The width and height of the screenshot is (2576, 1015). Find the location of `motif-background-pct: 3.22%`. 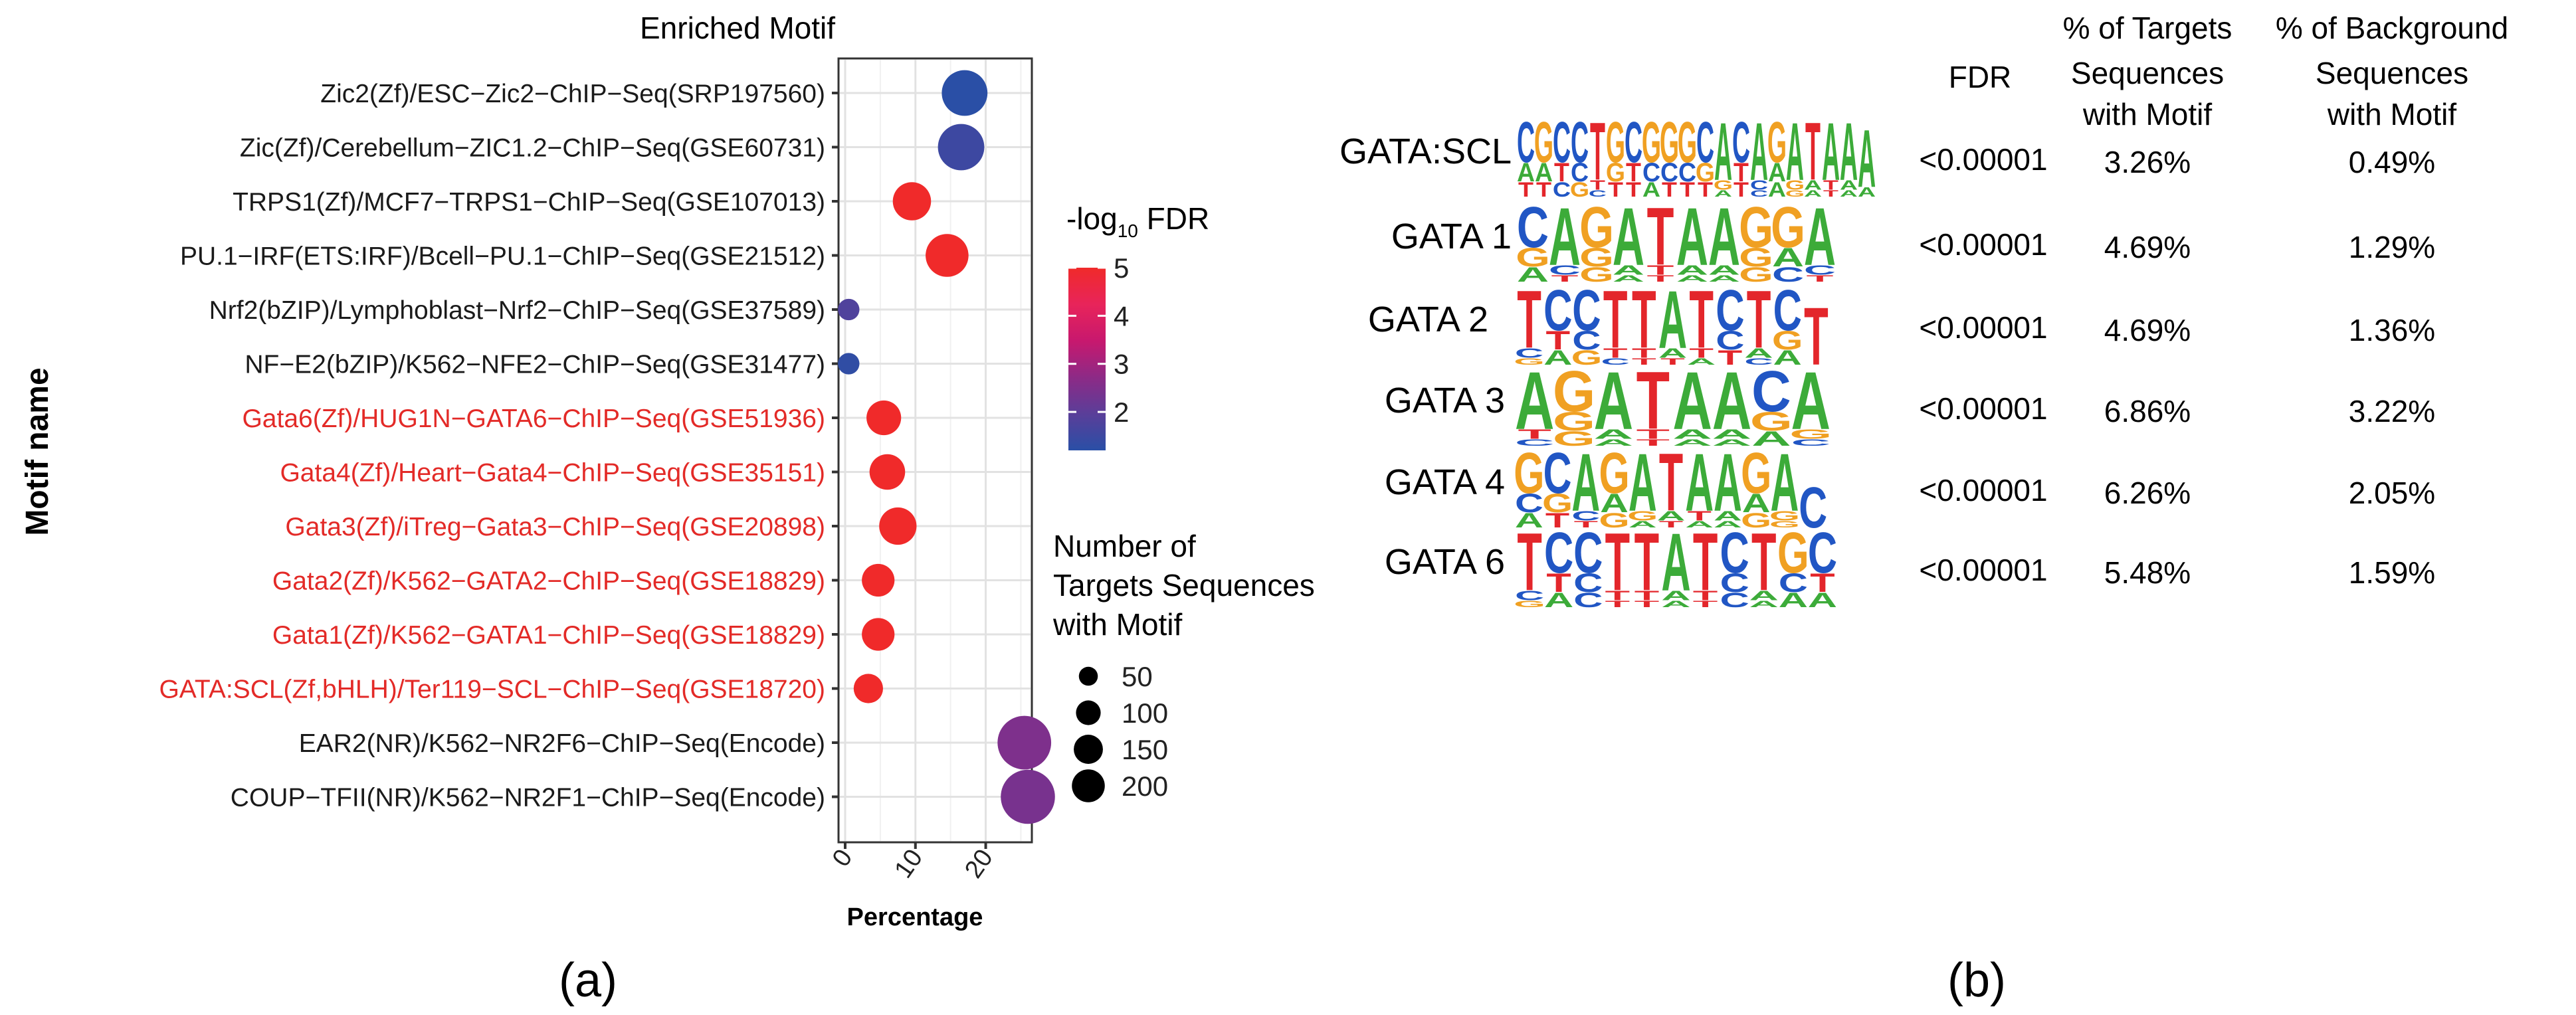

motif-background-pct: 3.22% is located at coordinates (2392, 411).